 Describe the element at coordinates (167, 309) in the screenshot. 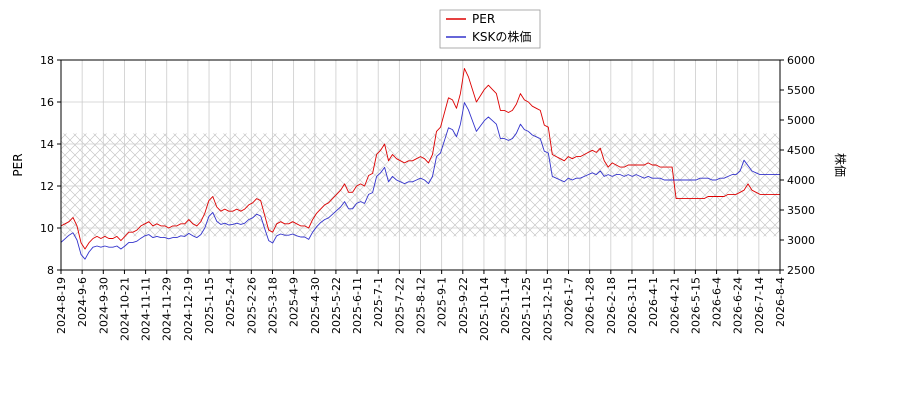

I see `x-tick-label: 2024-11-29` at that location.